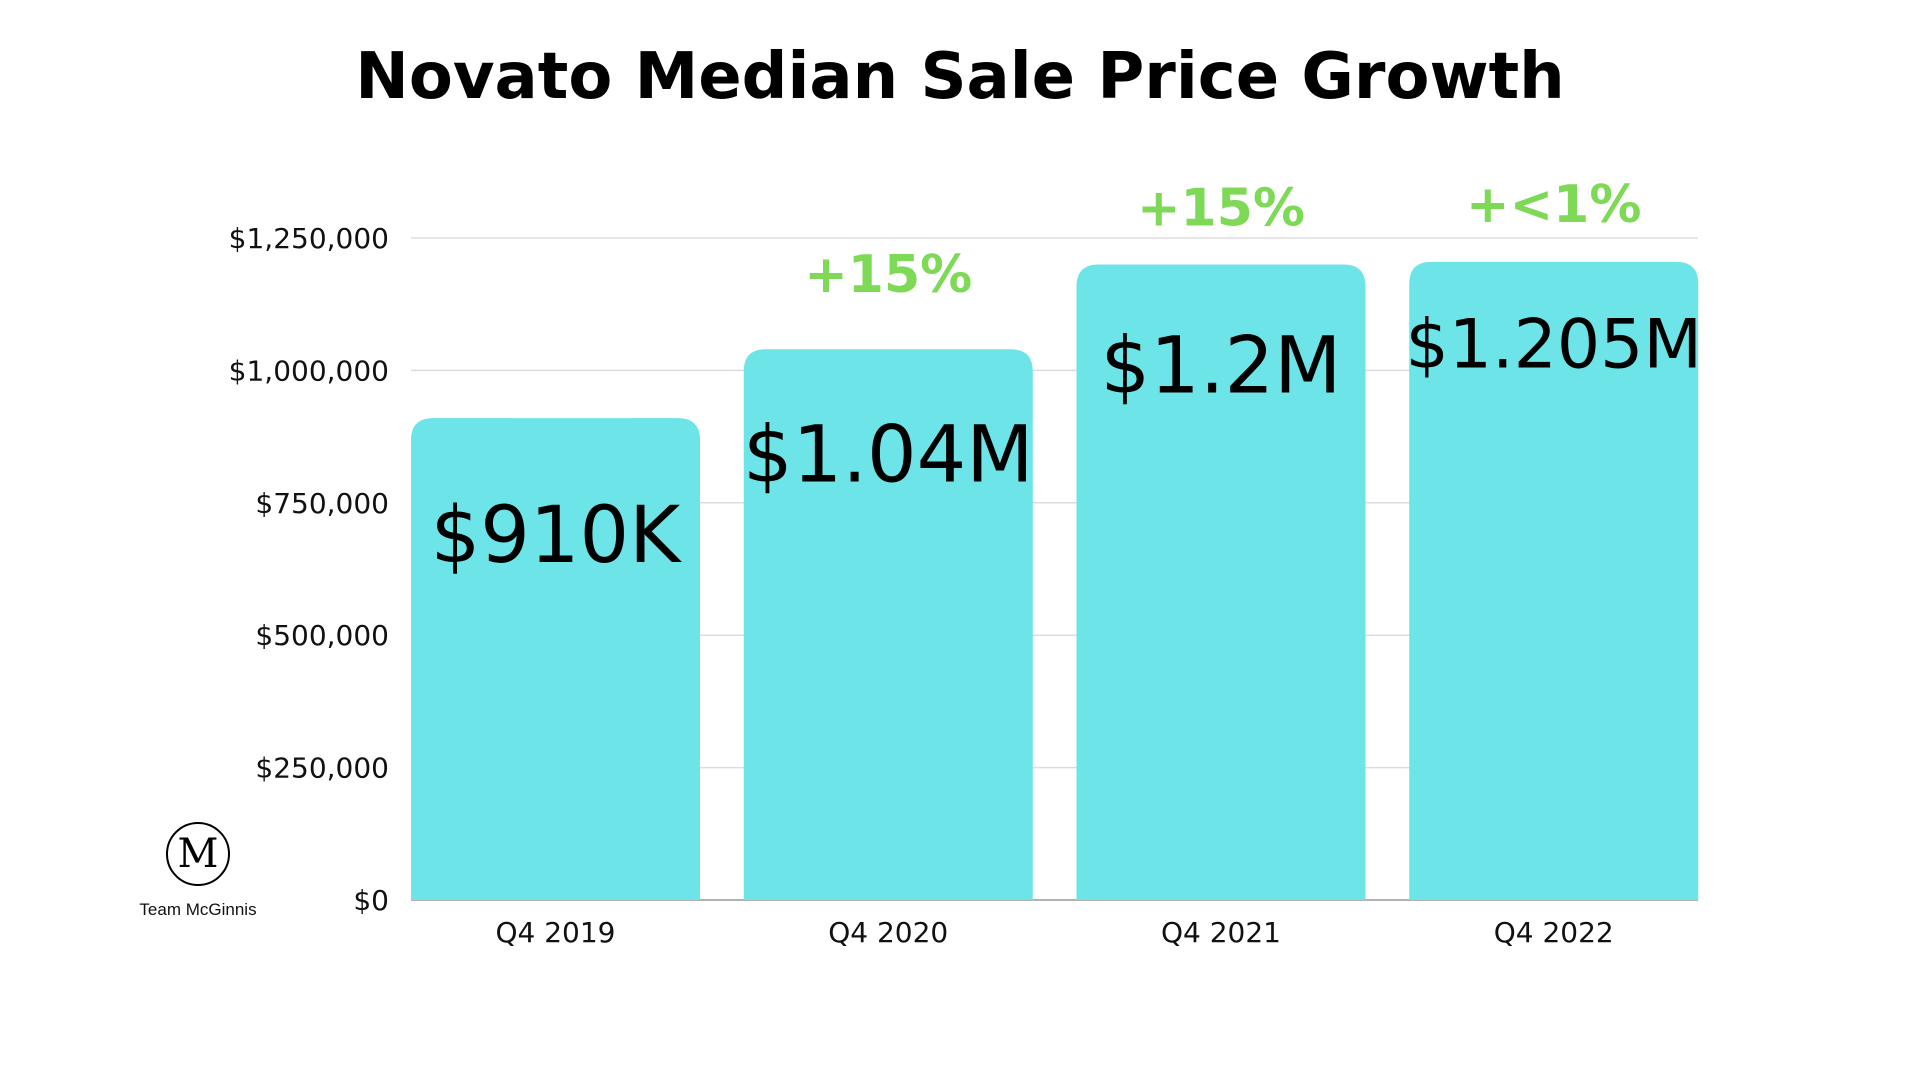 The image size is (1920, 1080). I want to click on y-tick-label: $250,000, so click(322, 768).